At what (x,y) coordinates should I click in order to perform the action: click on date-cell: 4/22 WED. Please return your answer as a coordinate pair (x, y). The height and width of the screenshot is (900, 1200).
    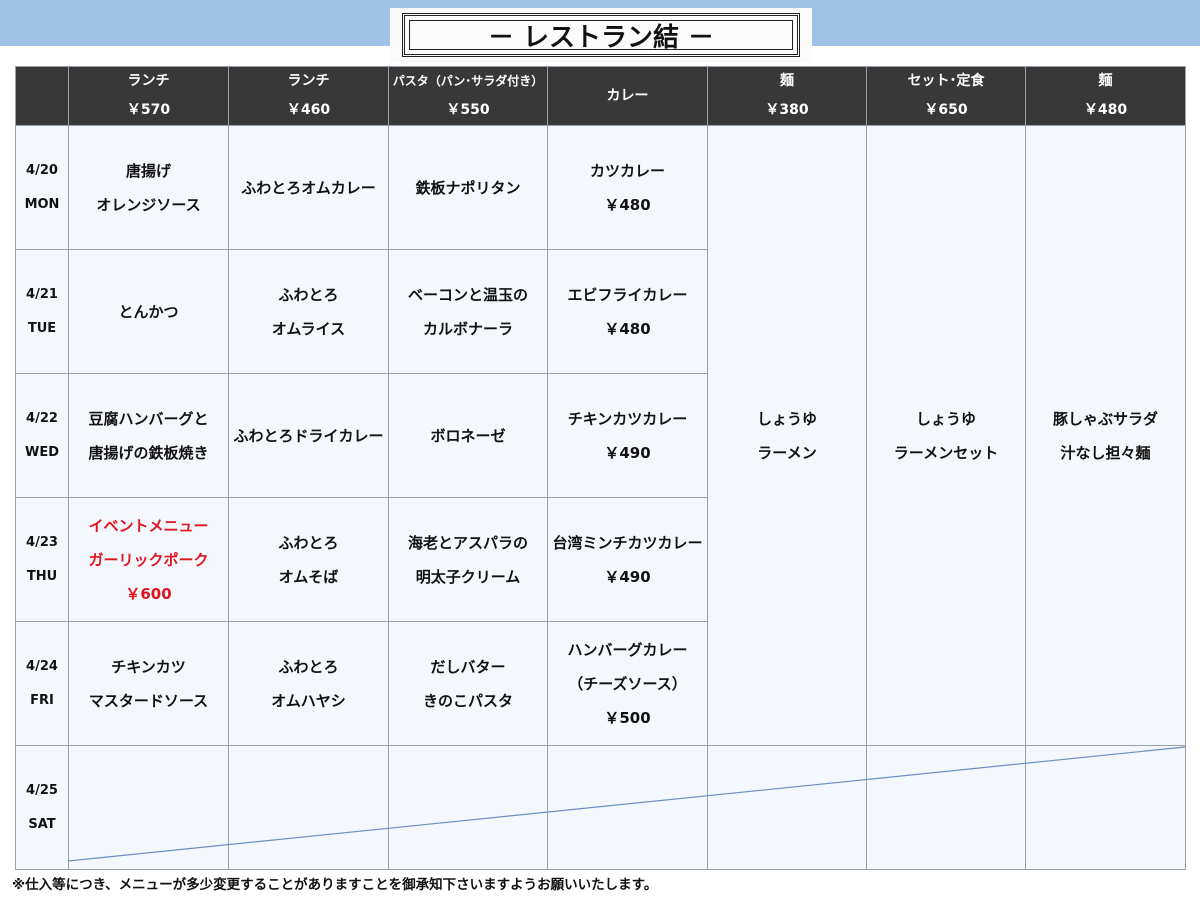
    Looking at the image, I should click on (42, 435).